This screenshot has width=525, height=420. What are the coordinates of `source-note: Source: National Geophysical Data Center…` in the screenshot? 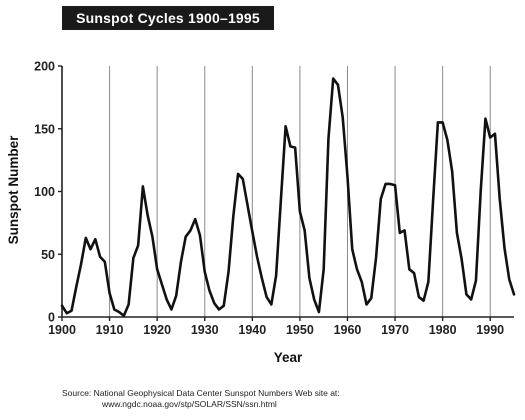 It's located at (227, 399).